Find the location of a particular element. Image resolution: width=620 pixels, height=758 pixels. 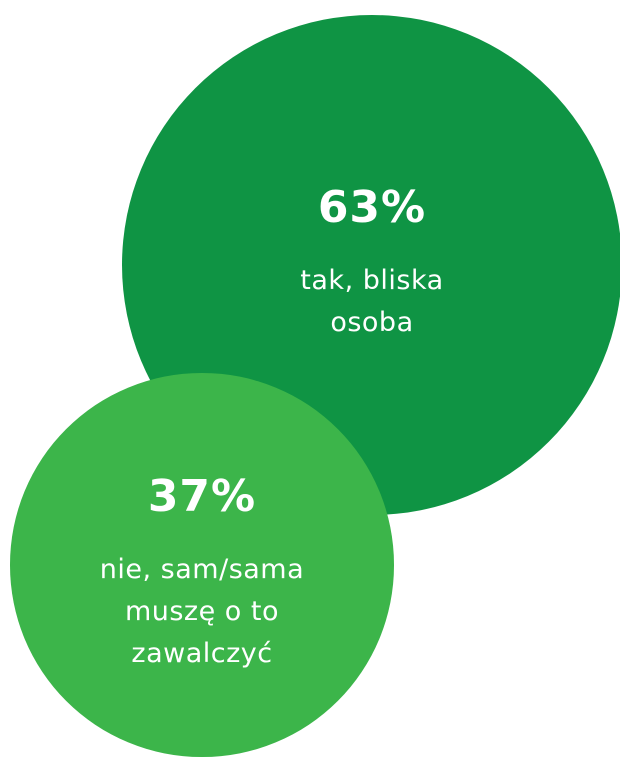

bubble-content: 63% tak, bliska osoba is located at coordinates (372, 262).